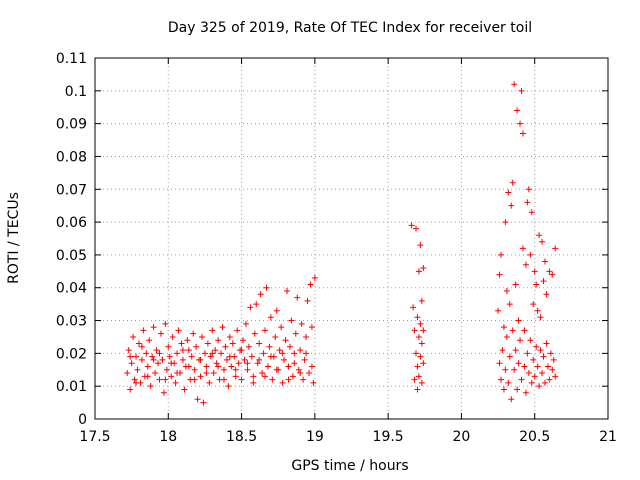 This screenshot has height=480, width=640. I want to click on y-tick-label: 0.11, so click(71, 59).